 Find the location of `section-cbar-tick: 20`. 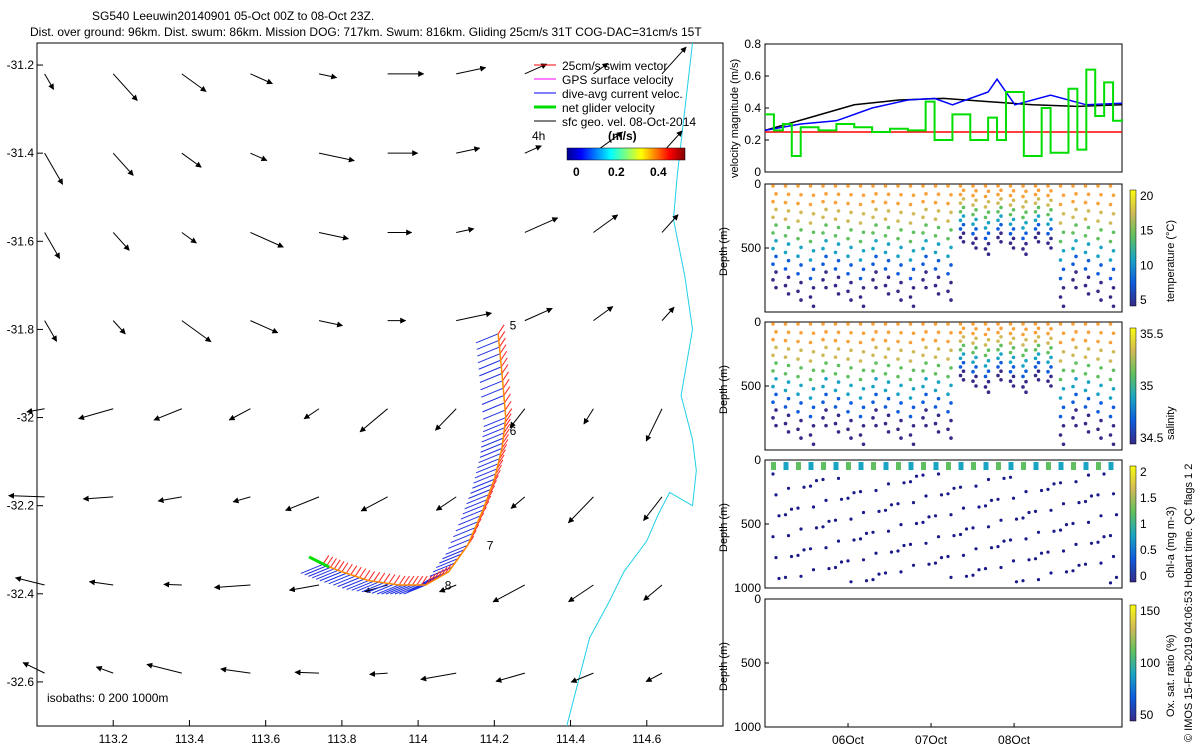

section-cbar-tick: 20 is located at coordinates (1147, 196).